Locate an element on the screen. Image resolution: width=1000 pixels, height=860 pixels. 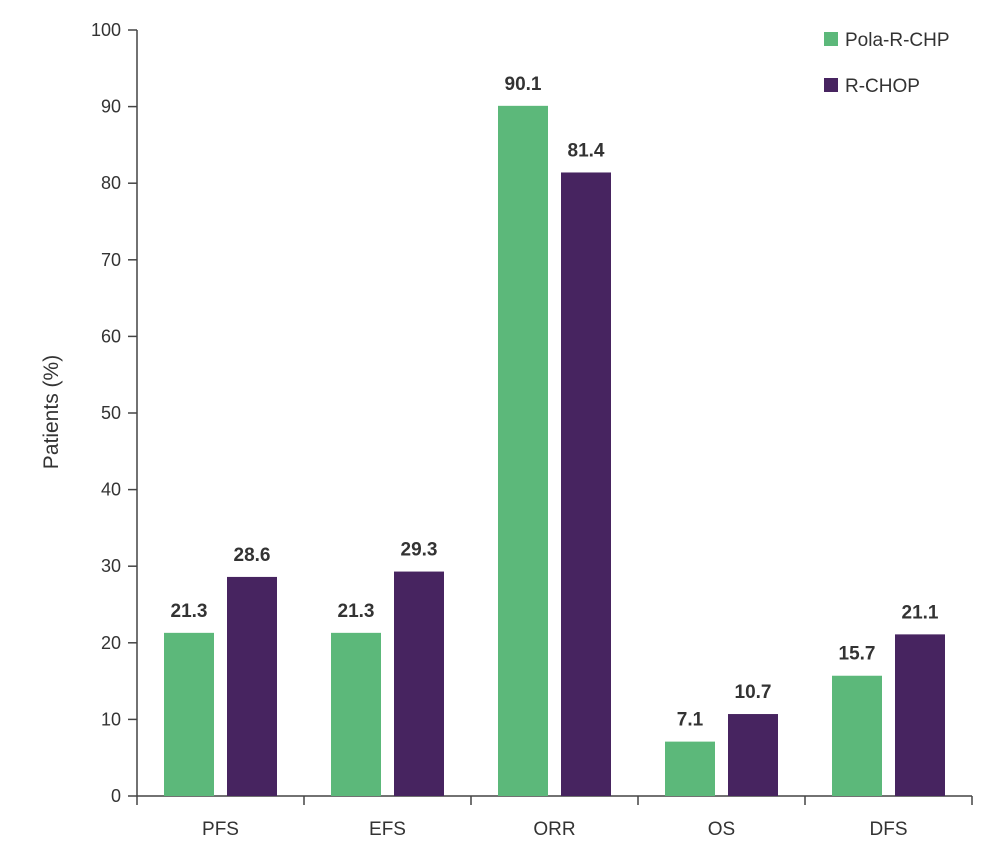
bar-pola-r-chp-orr is located at coordinates (523, 451).